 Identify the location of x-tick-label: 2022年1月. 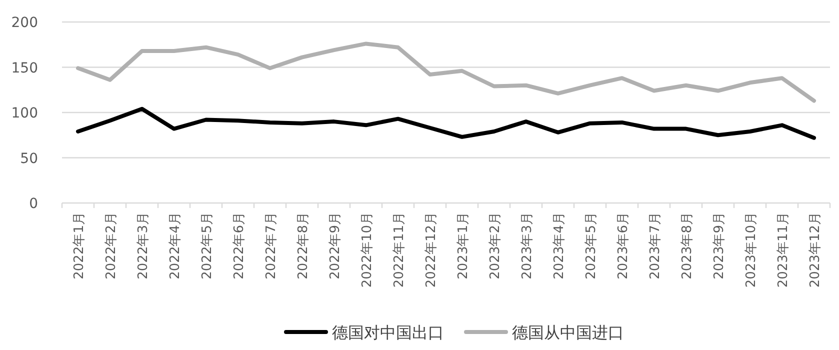
(79, 246).